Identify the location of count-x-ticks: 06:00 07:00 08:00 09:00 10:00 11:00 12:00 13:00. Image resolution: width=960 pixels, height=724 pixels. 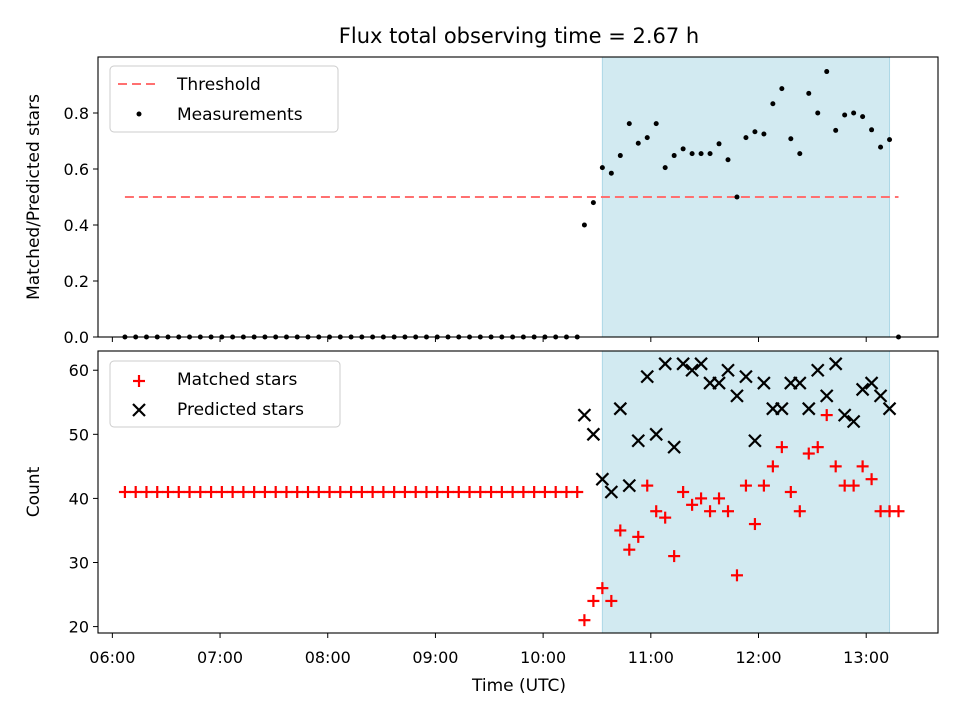
(489, 650).